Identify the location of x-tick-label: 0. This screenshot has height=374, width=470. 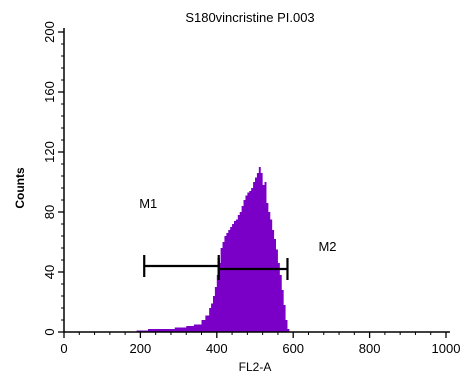
(63, 348).